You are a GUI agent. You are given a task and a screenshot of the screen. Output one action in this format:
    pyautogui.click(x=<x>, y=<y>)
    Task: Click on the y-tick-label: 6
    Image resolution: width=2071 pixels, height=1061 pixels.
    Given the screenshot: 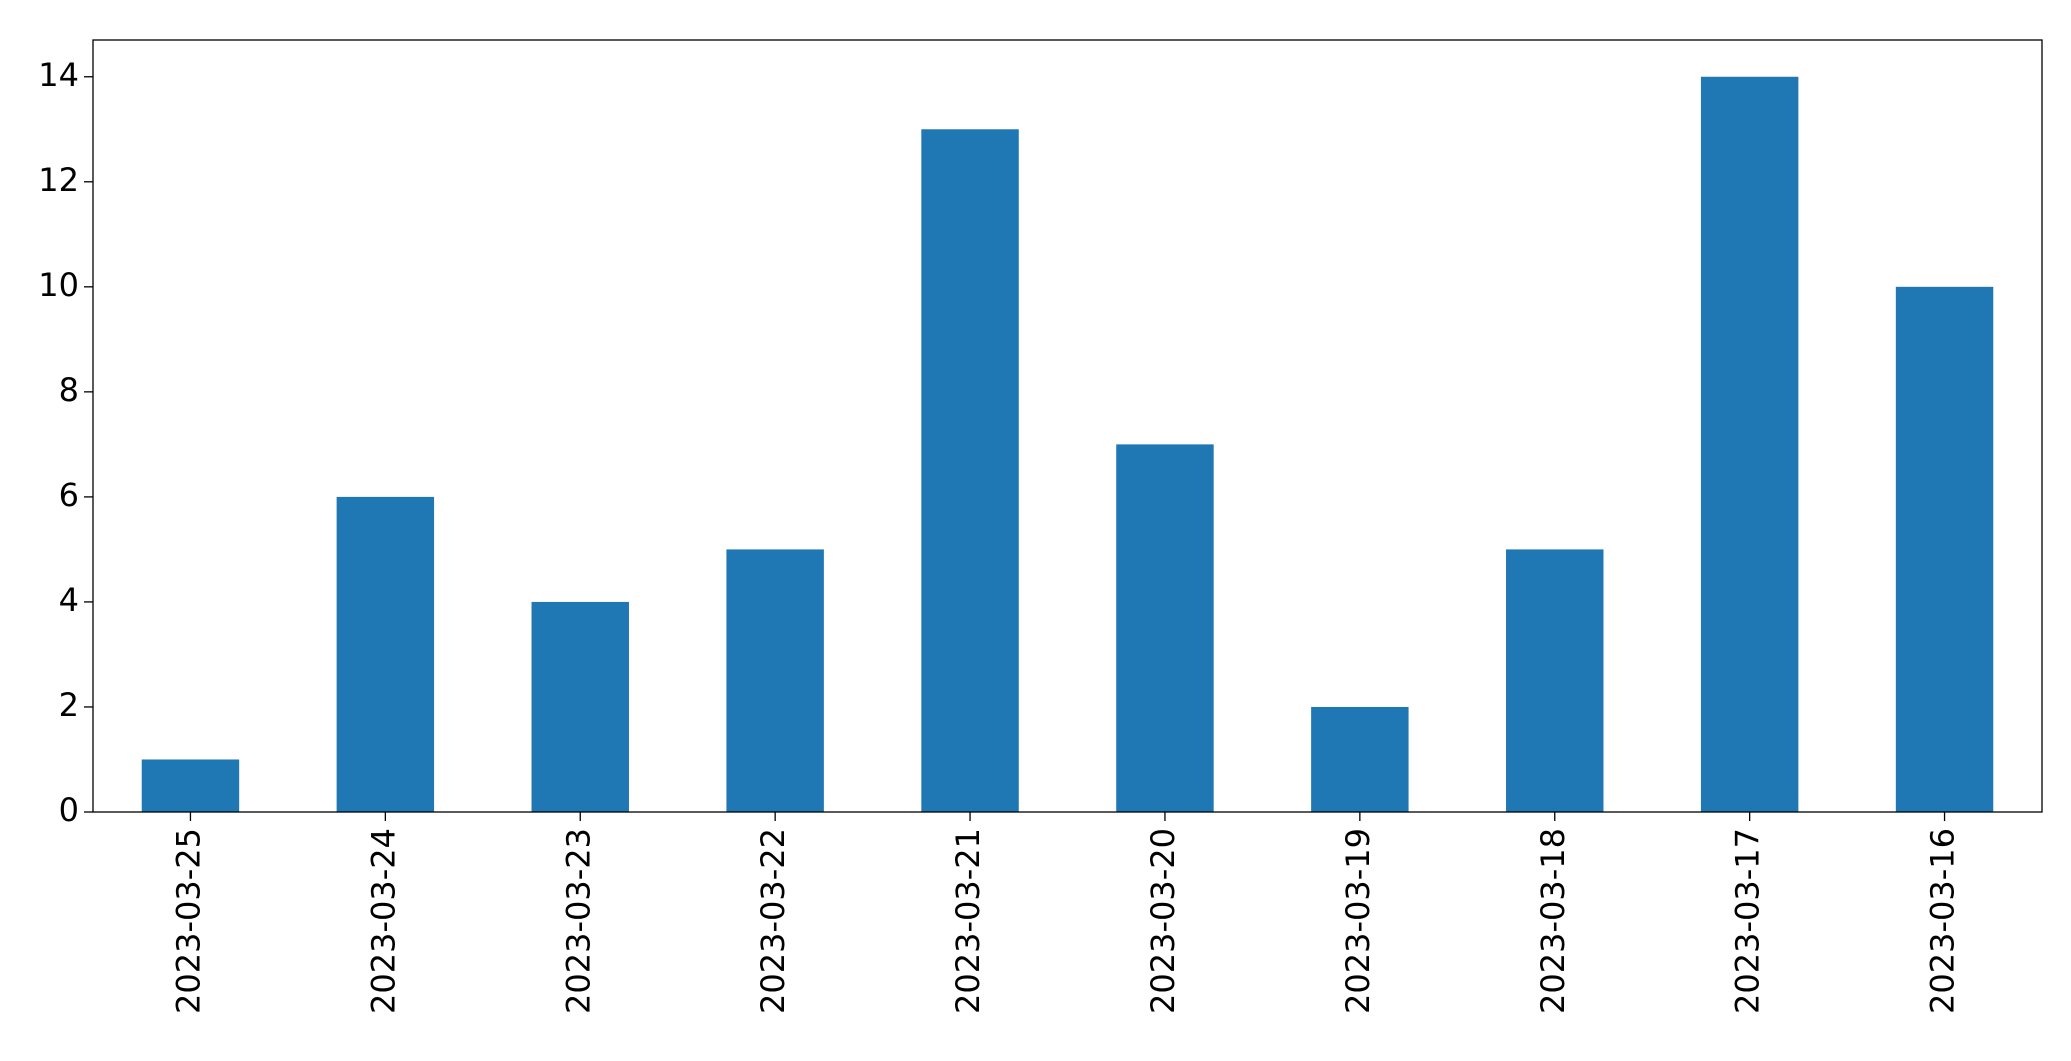 What is the action you would take?
    pyautogui.click(x=69, y=495)
    